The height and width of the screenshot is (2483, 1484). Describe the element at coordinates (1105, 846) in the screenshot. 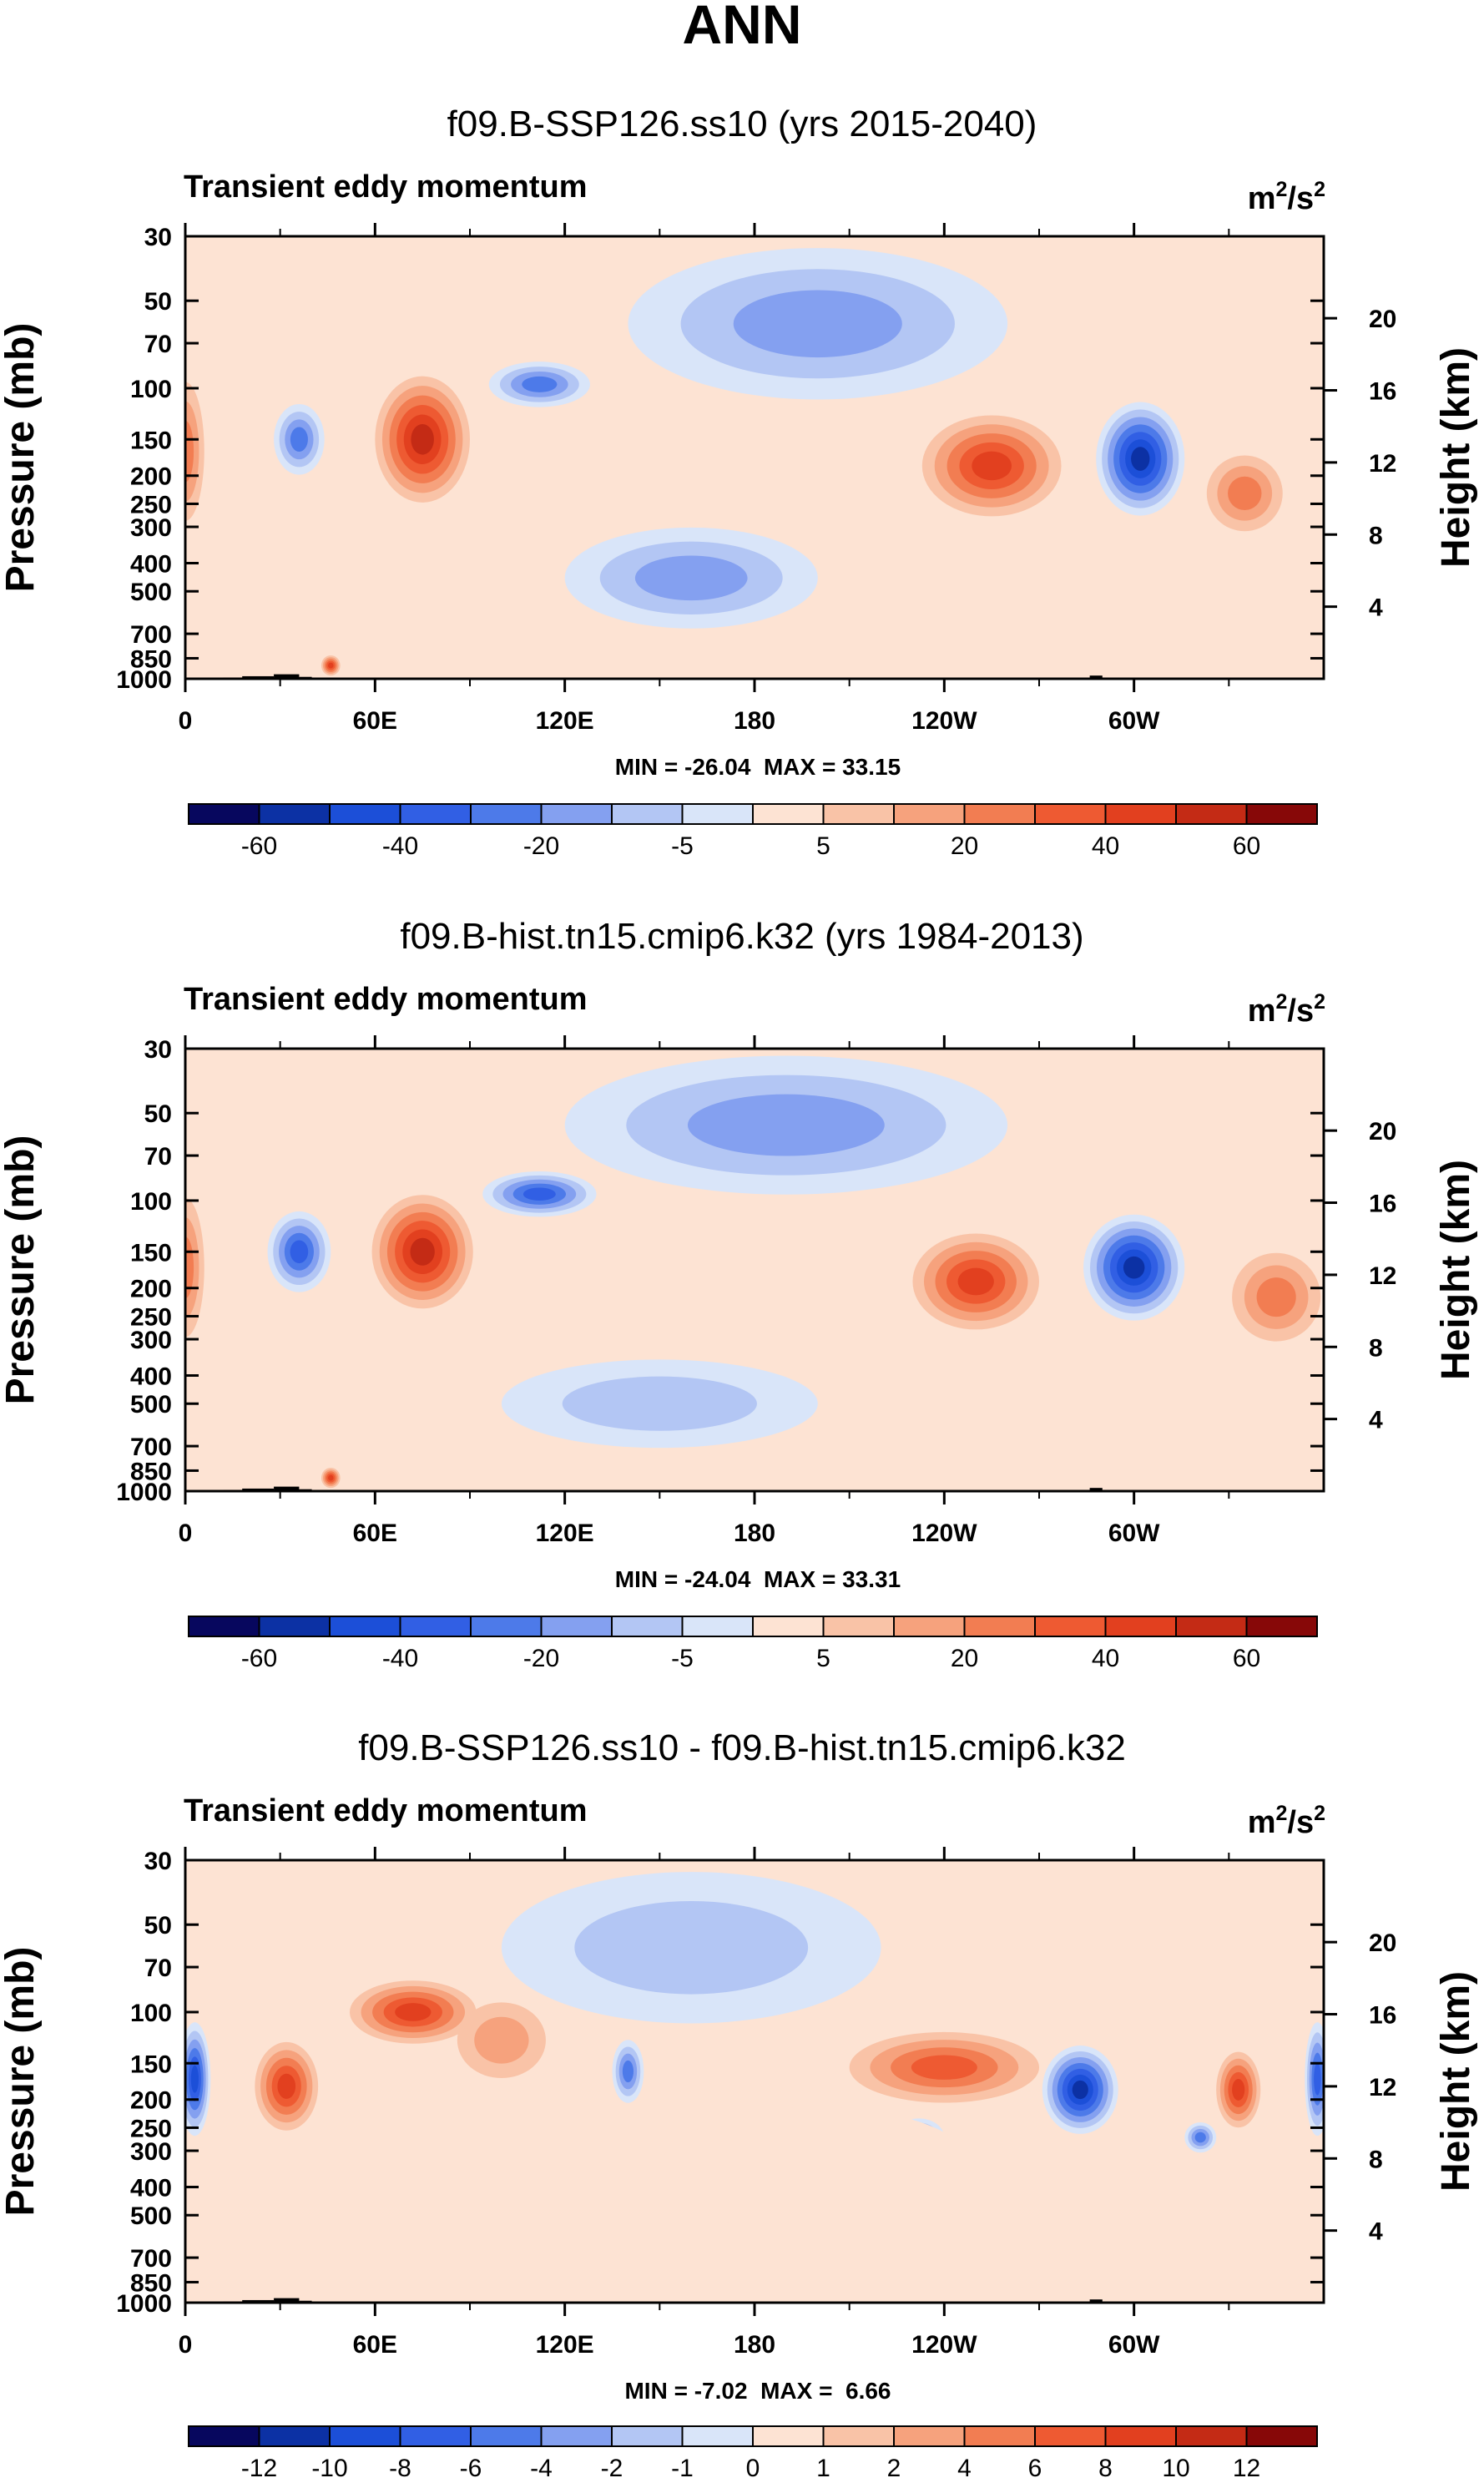

I see `colorbar-label: 40` at that location.